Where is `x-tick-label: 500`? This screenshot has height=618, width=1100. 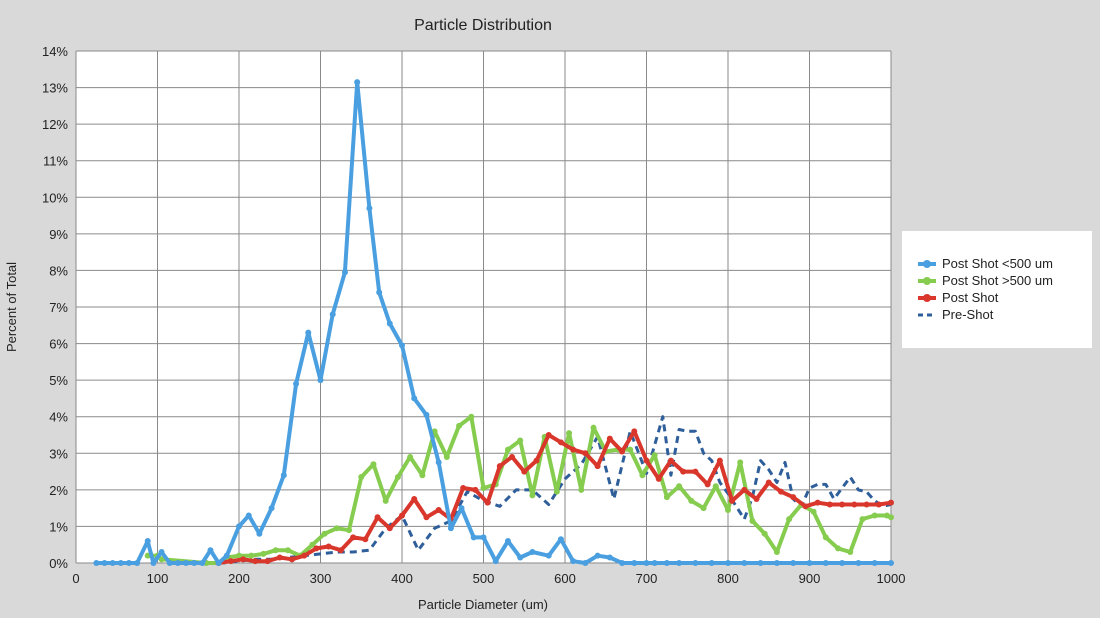
x-tick-label: 500 is located at coordinates (484, 578).